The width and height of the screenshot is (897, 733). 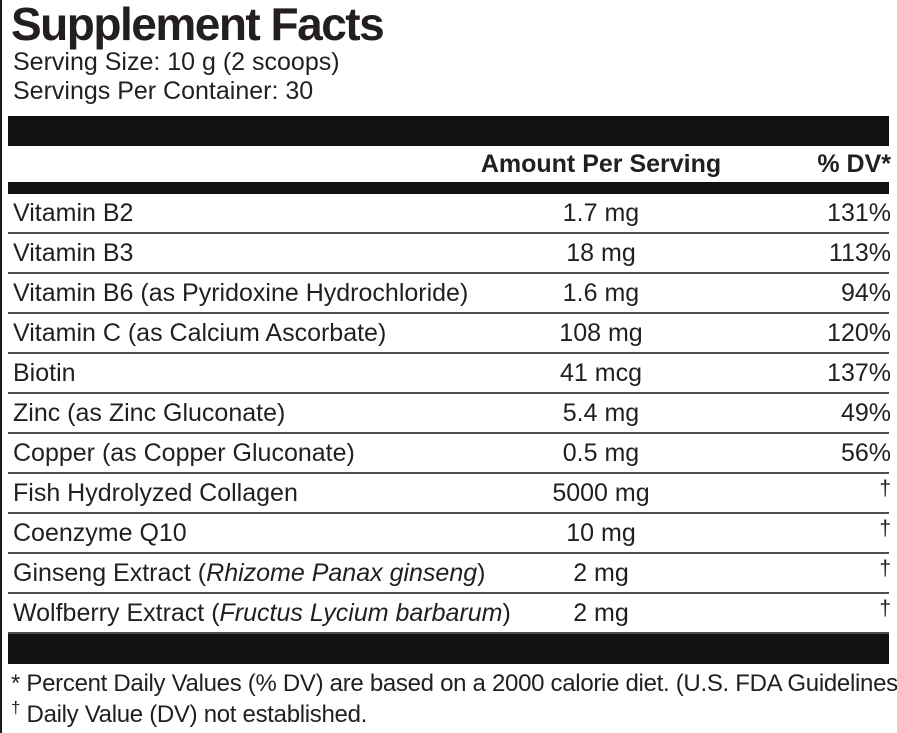 I want to click on ingredient-name-text: Coenzyme Q10, so click(x=100, y=532).